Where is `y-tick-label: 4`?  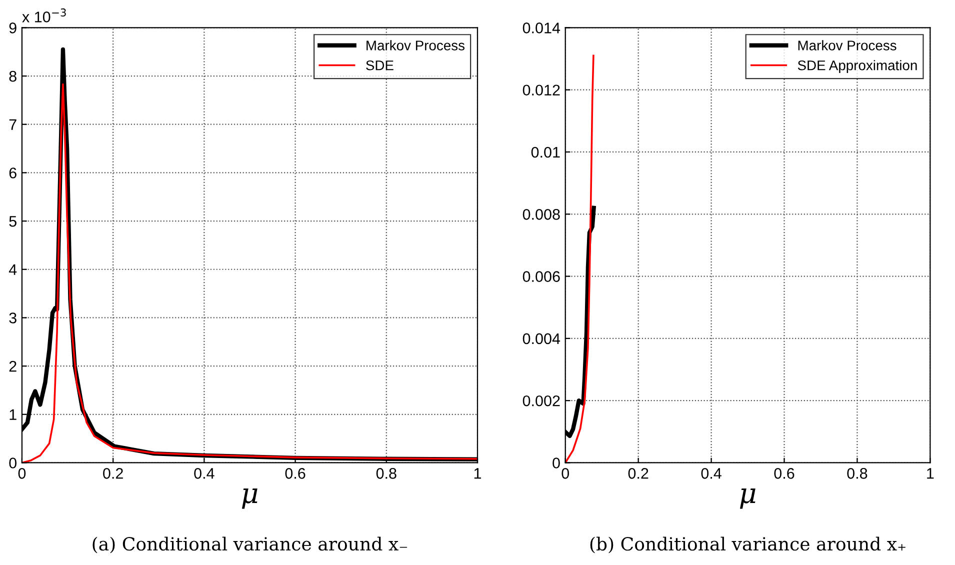 y-tick-label: 4 is located at coordinates (12, 269).